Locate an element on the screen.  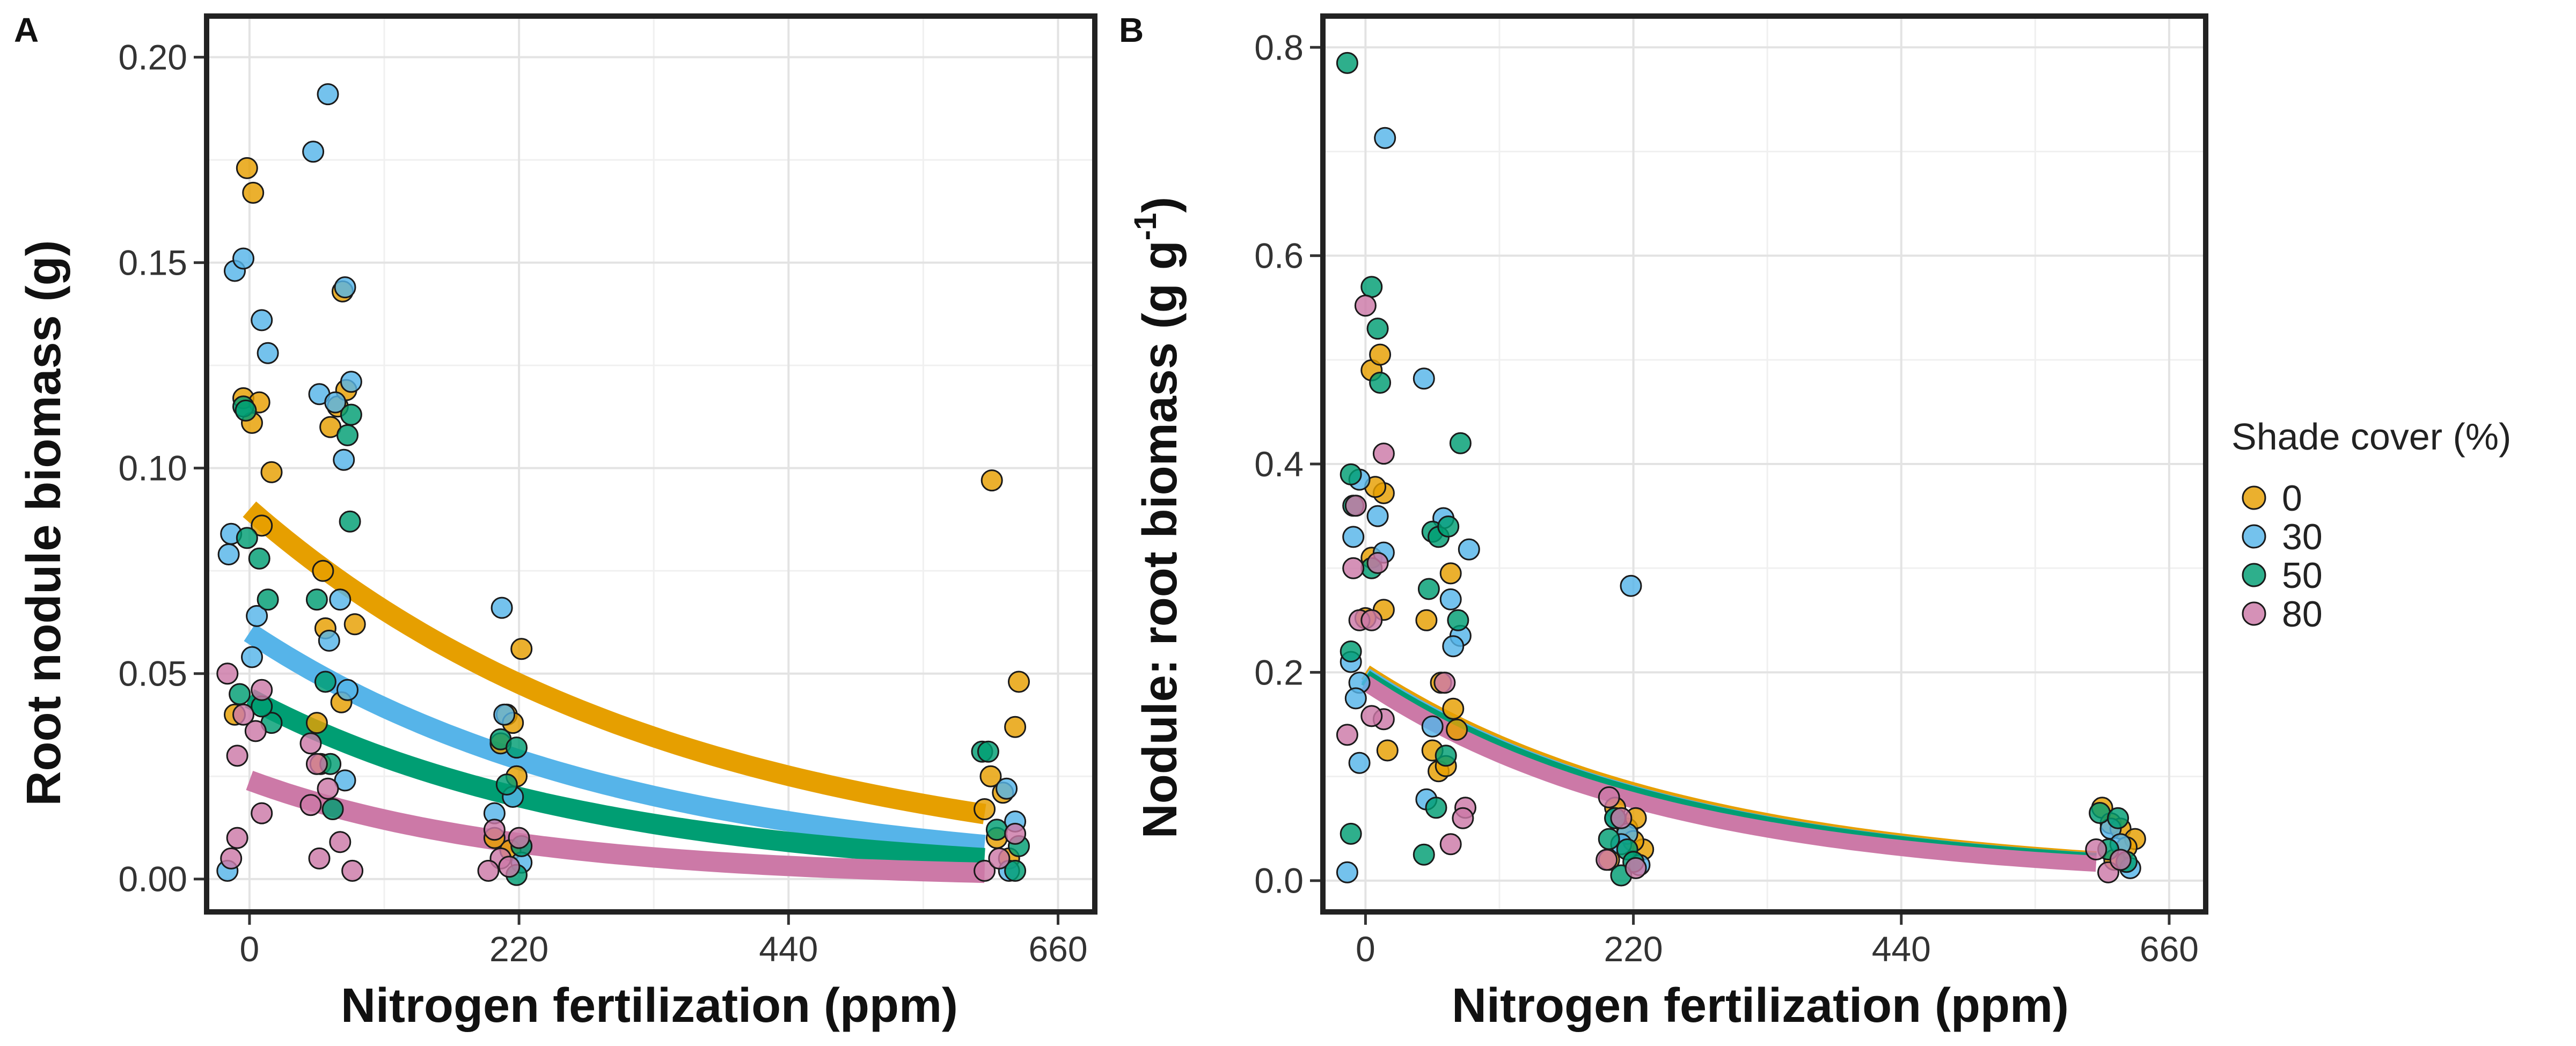
panel-a-y-ticks: 0.00 0.05 0.10 0.15 0.20 is located at coordinates (161, 468).